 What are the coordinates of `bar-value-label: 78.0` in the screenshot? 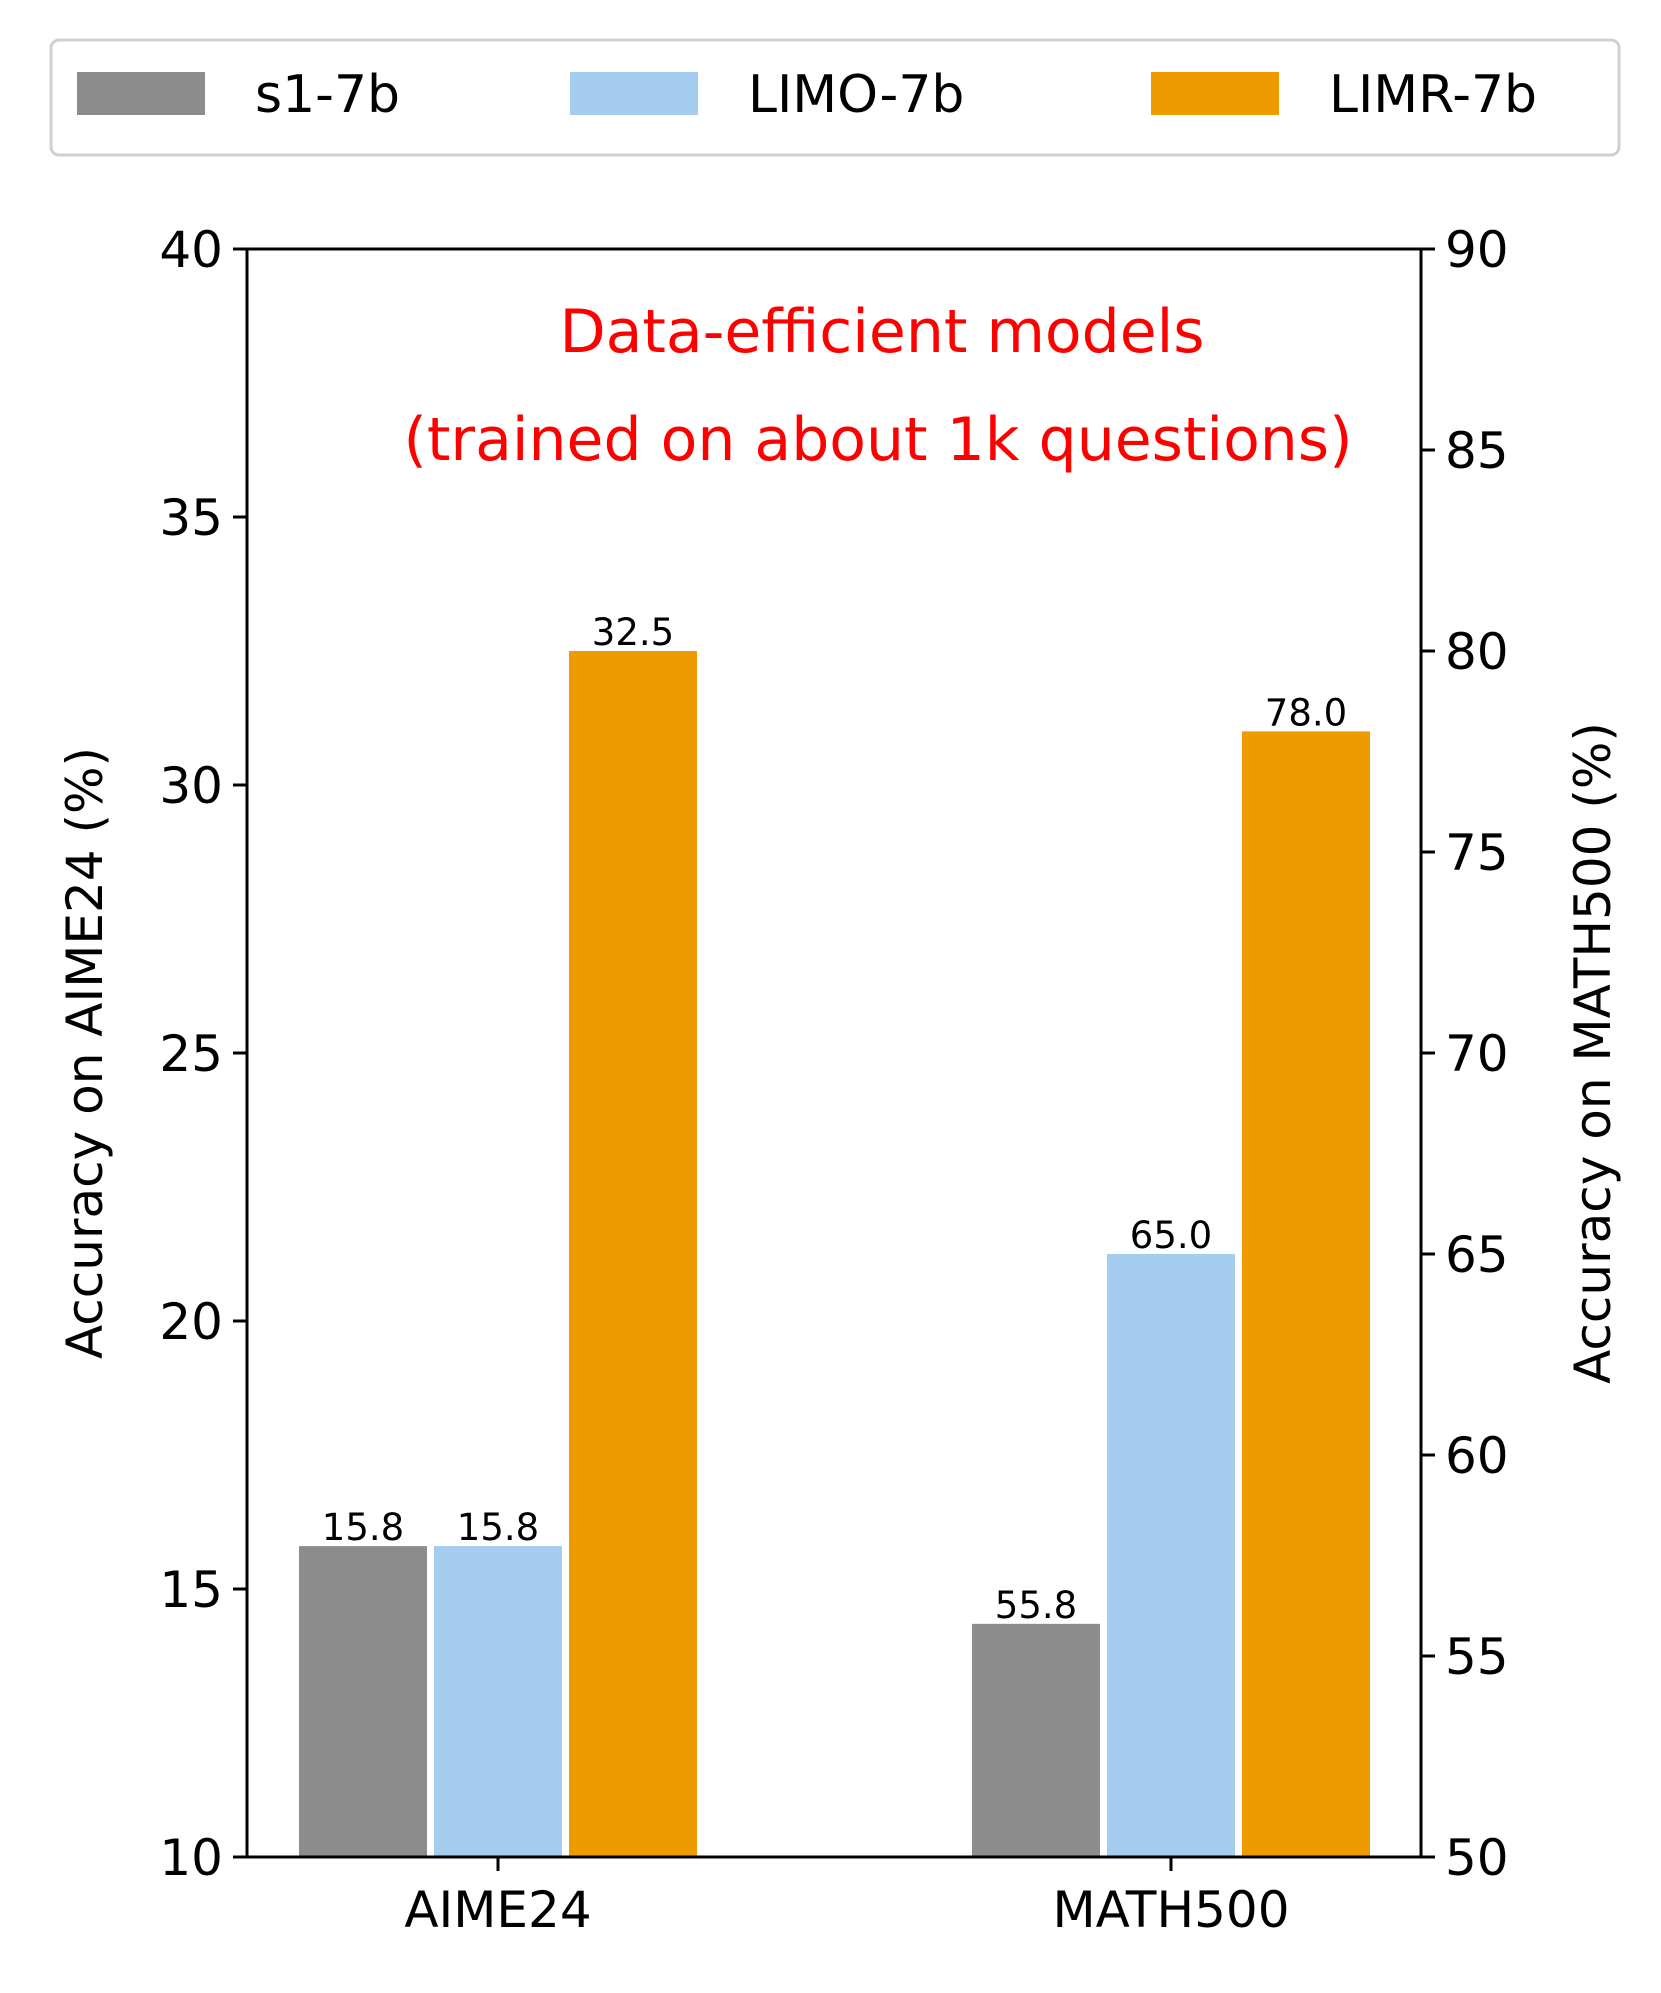 It's located at (1306, 712).